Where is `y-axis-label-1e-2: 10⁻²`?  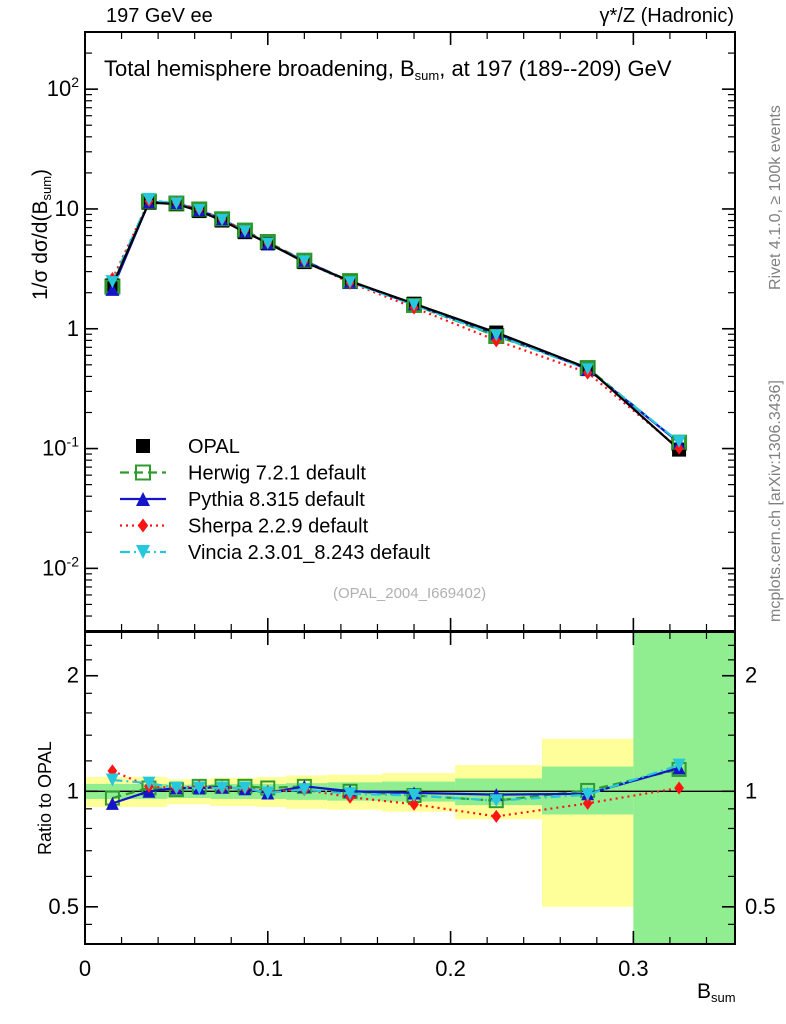 y-axis-label-1e-2: 10⁻² is located at coordinates (60, 566).